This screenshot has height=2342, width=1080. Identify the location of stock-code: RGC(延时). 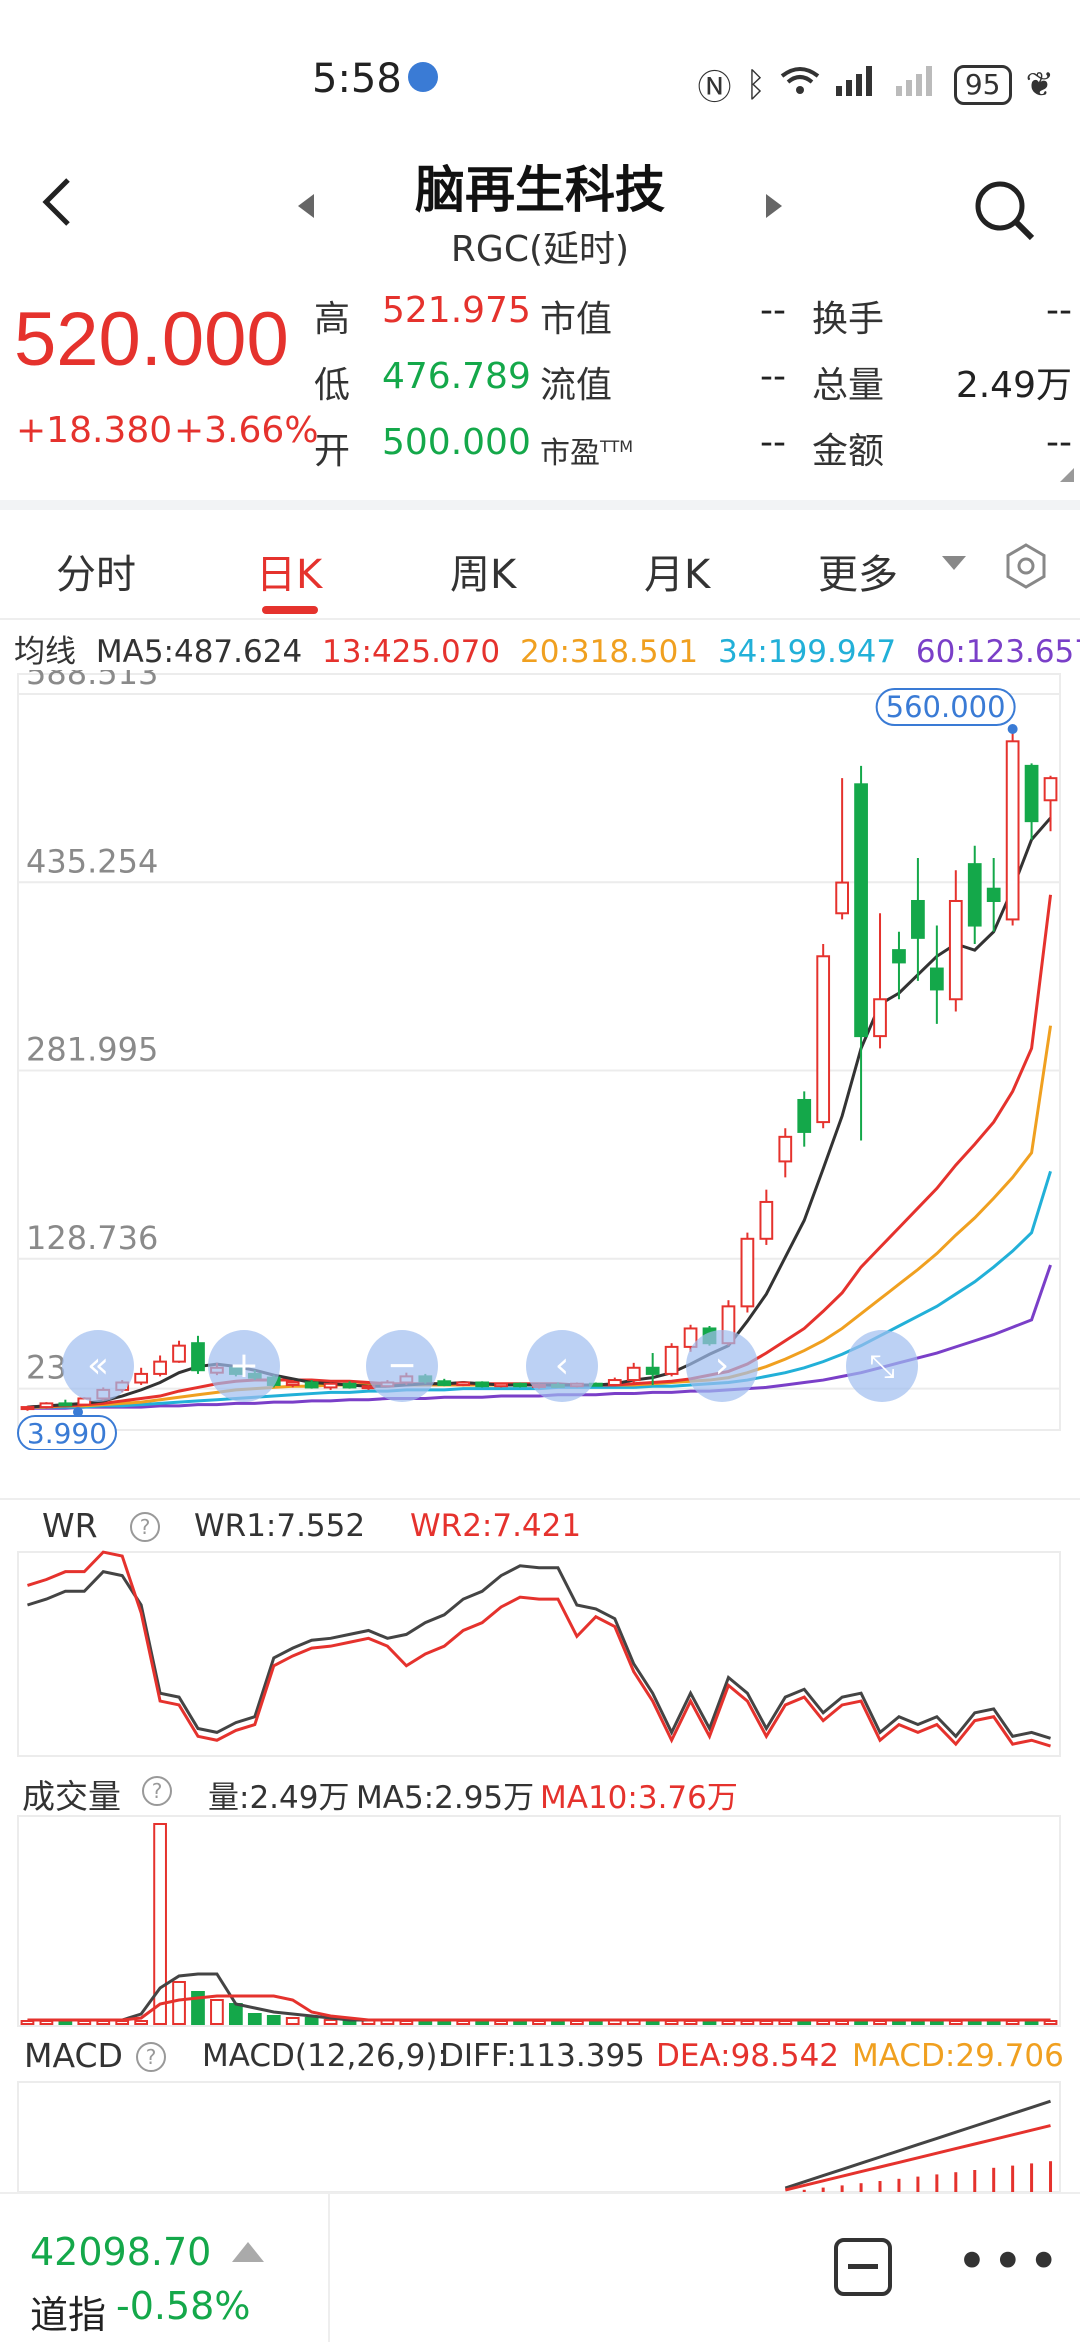
(540, 249).